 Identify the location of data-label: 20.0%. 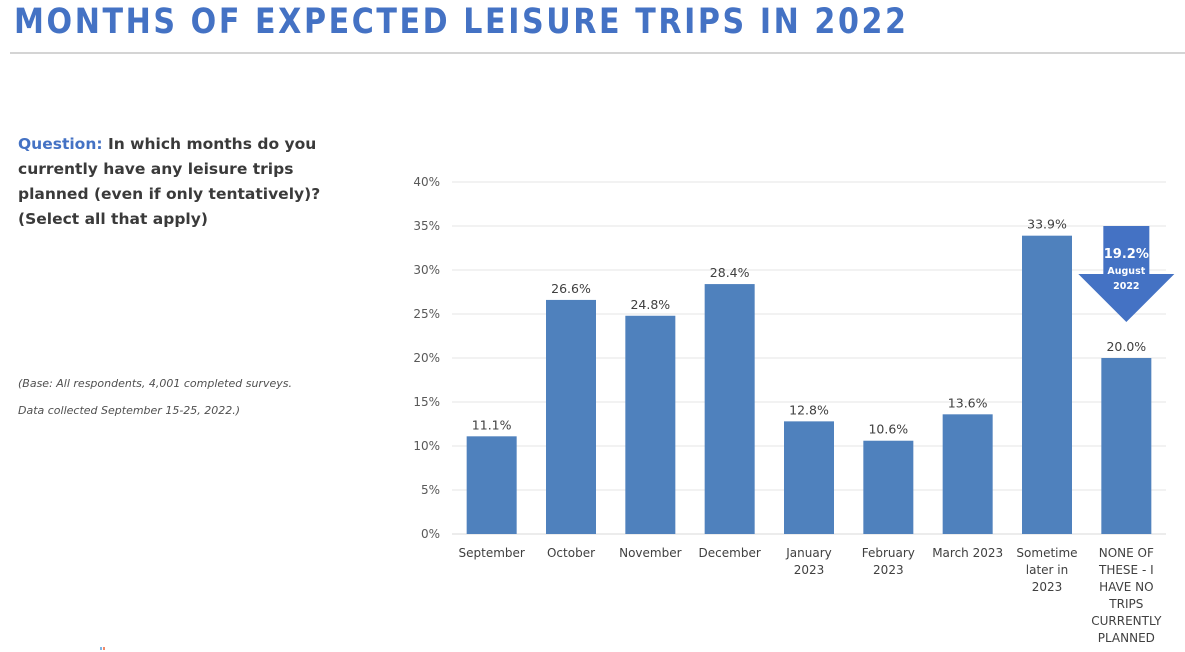
(1126, 346).